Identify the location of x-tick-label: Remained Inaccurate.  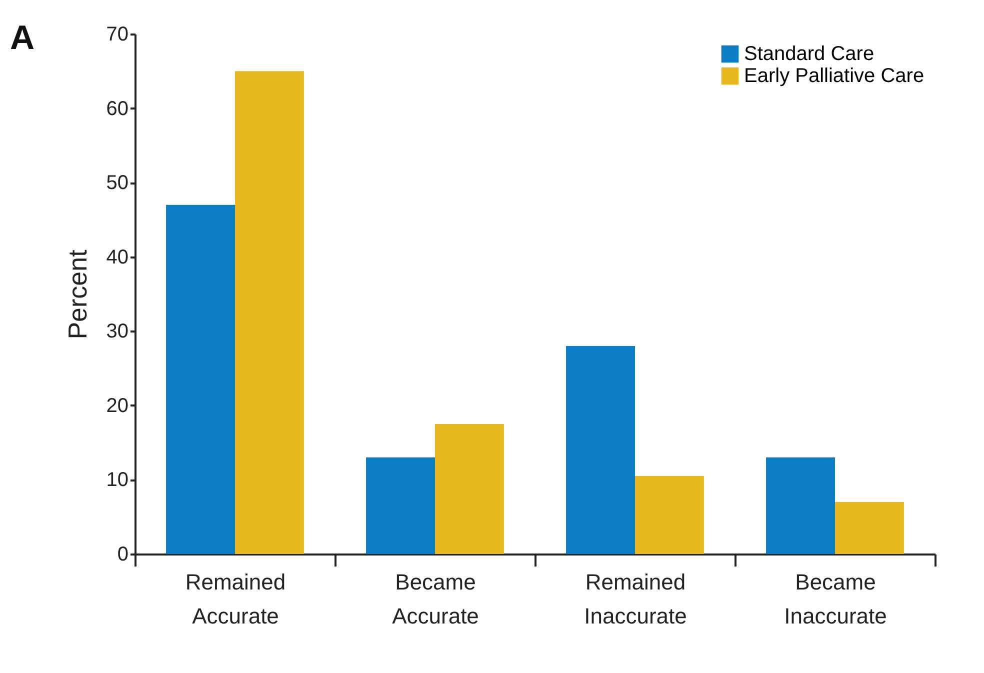
(635, 599).